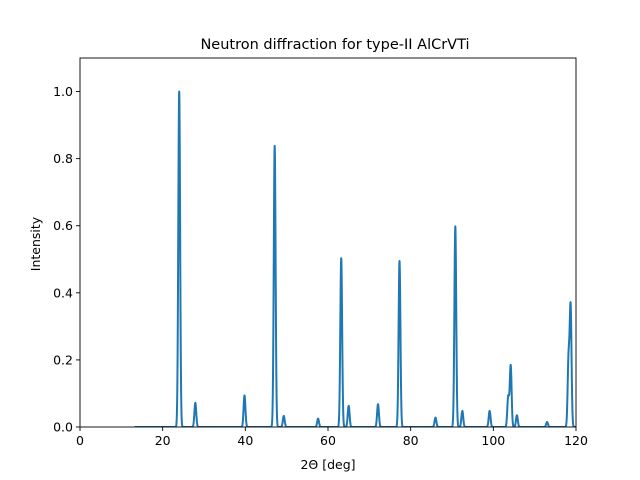 The image size is (640, 480). What do you see at coordinates (63, 91) in the screenshot?
I see `y-tick-label: 1.0` at bounding box center [63, 91].